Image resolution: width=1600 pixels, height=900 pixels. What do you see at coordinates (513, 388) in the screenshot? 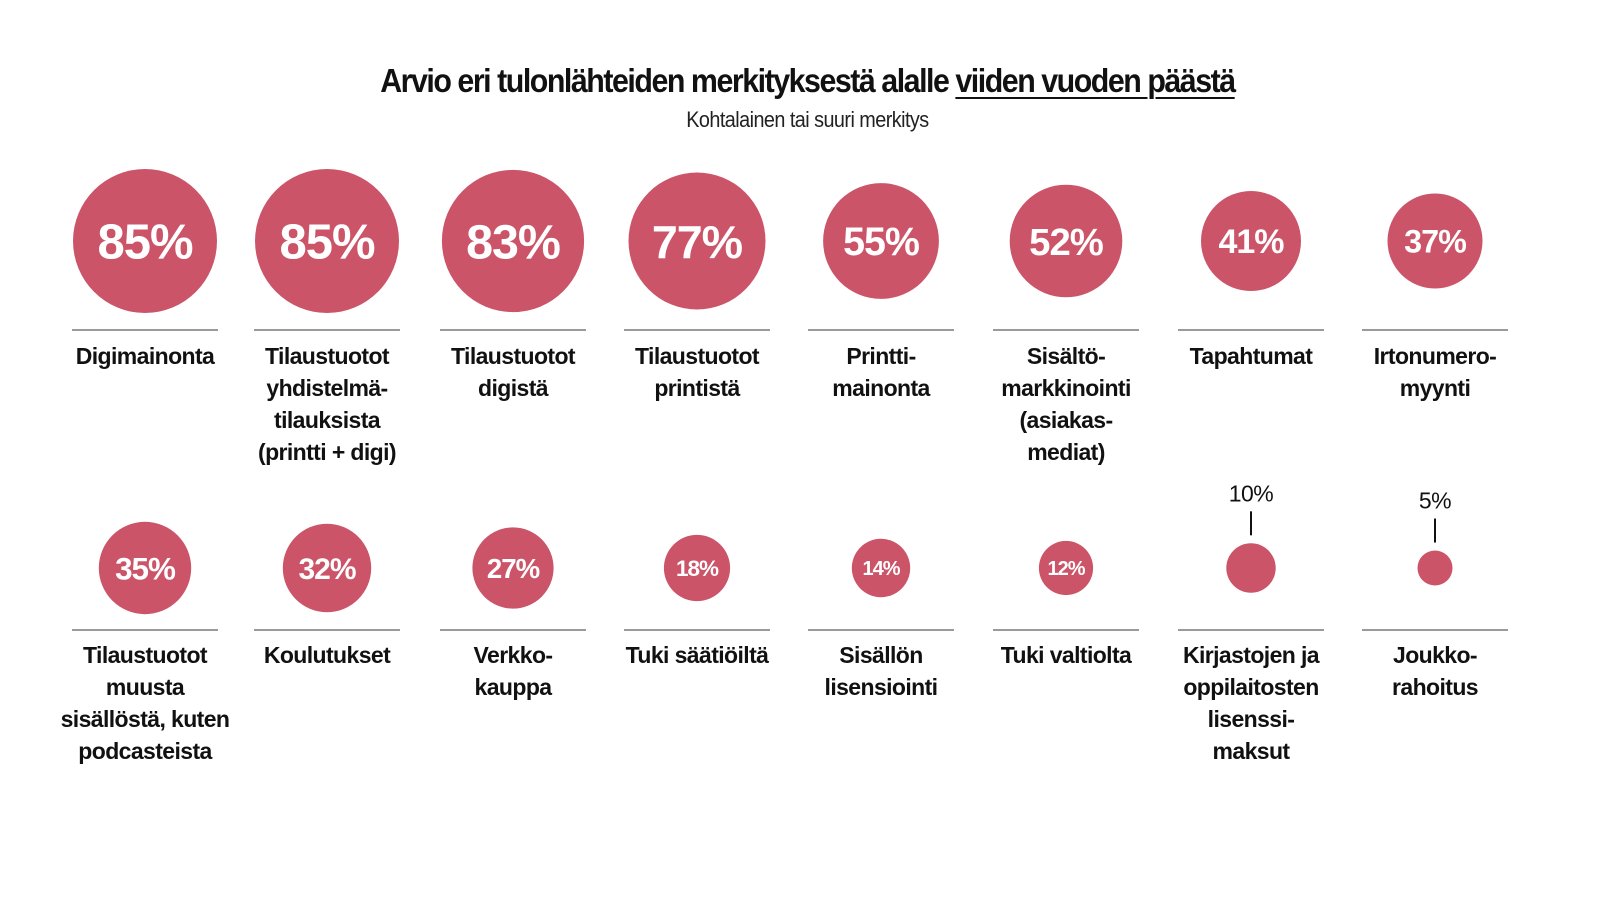
I see `category-label-line: digistä` at bounding box center [513, 388].